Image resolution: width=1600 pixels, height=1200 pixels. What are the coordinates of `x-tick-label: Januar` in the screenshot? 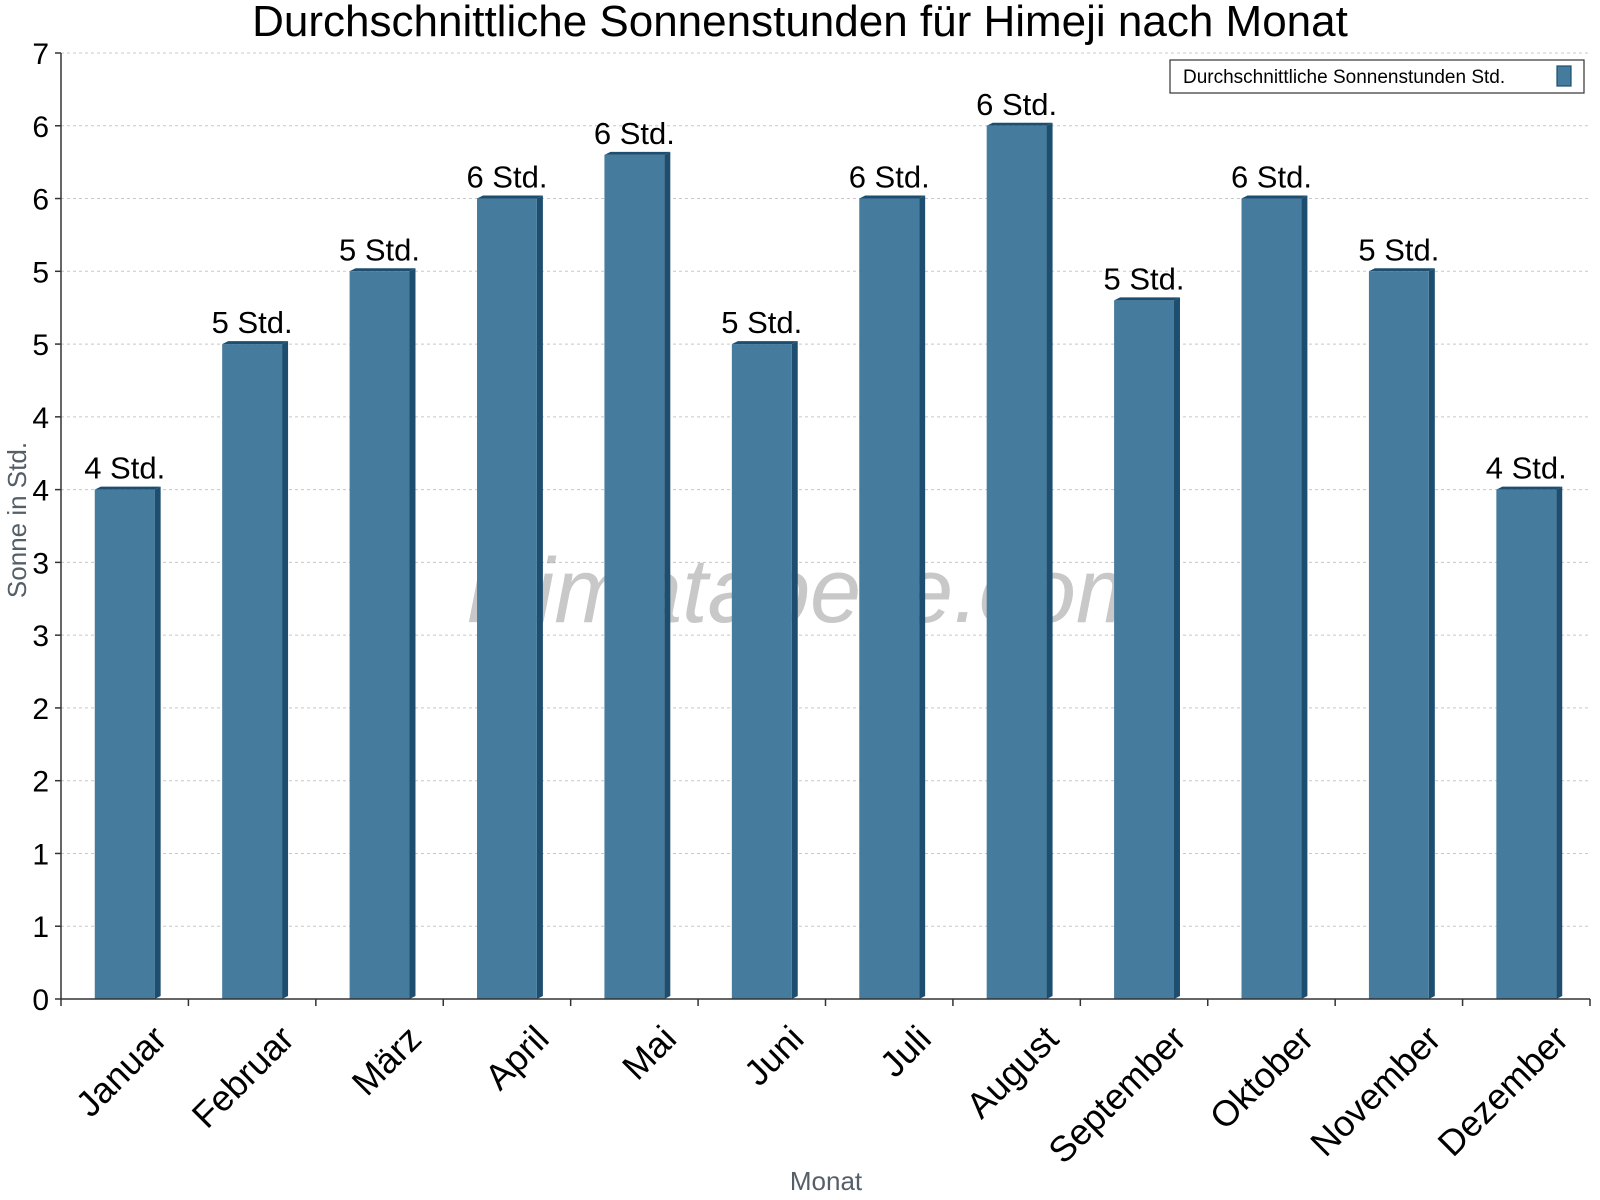 It's located at (121, 1071).